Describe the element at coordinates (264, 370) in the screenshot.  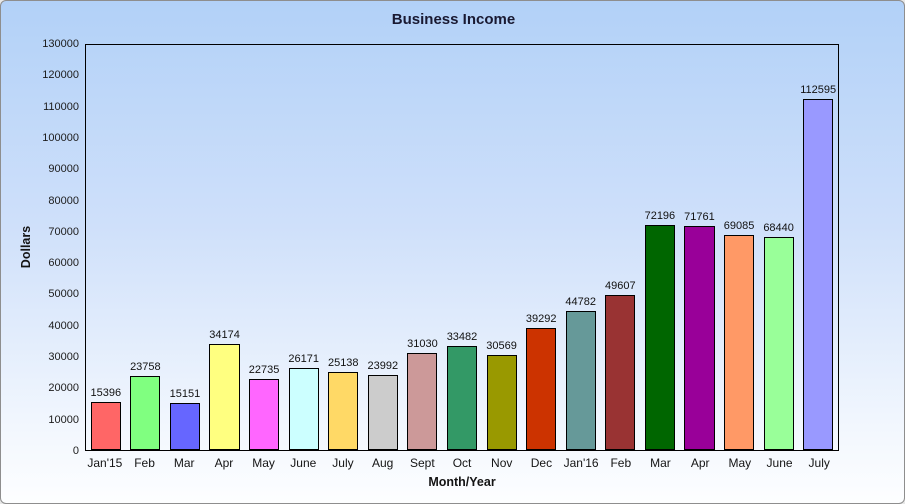
I see `bar-value-label: 22735` at that location.